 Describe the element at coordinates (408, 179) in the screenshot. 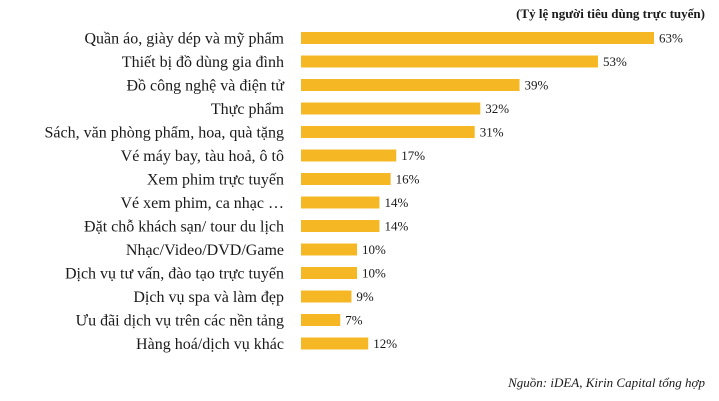

I see `value-label: 16%` at that location.